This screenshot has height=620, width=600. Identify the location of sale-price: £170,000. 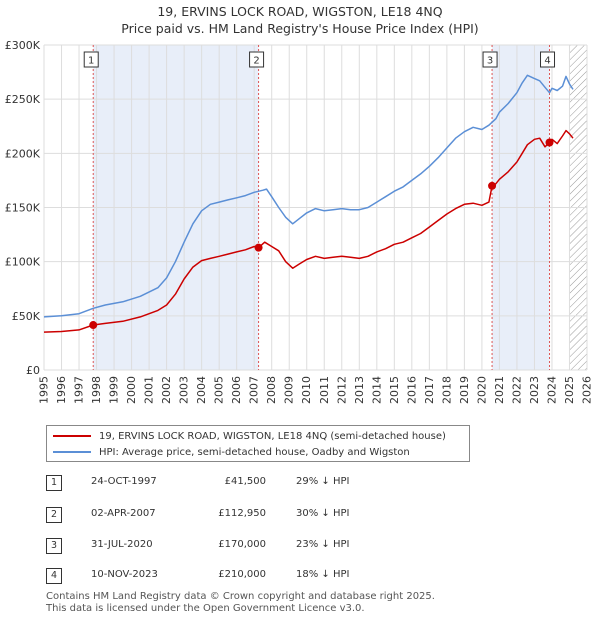
(242, 544).